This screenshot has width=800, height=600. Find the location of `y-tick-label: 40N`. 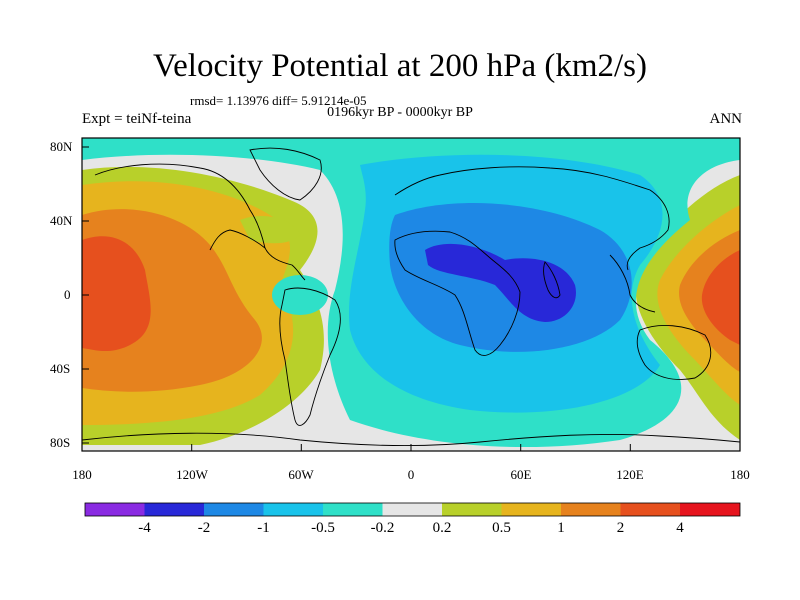

y-tick-label: 40N is located at coordinates (61, 220).